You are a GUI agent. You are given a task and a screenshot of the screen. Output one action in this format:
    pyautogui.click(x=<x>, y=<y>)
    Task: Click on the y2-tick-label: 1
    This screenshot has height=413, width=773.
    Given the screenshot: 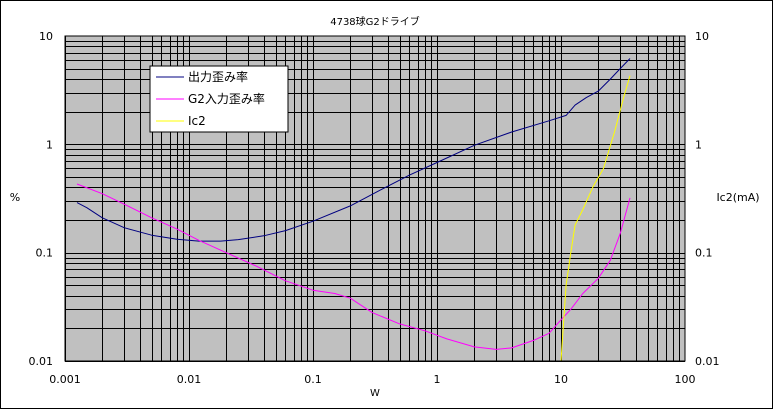 What is the action you would take?
    pyautogui.click(x=698, y=144)
    